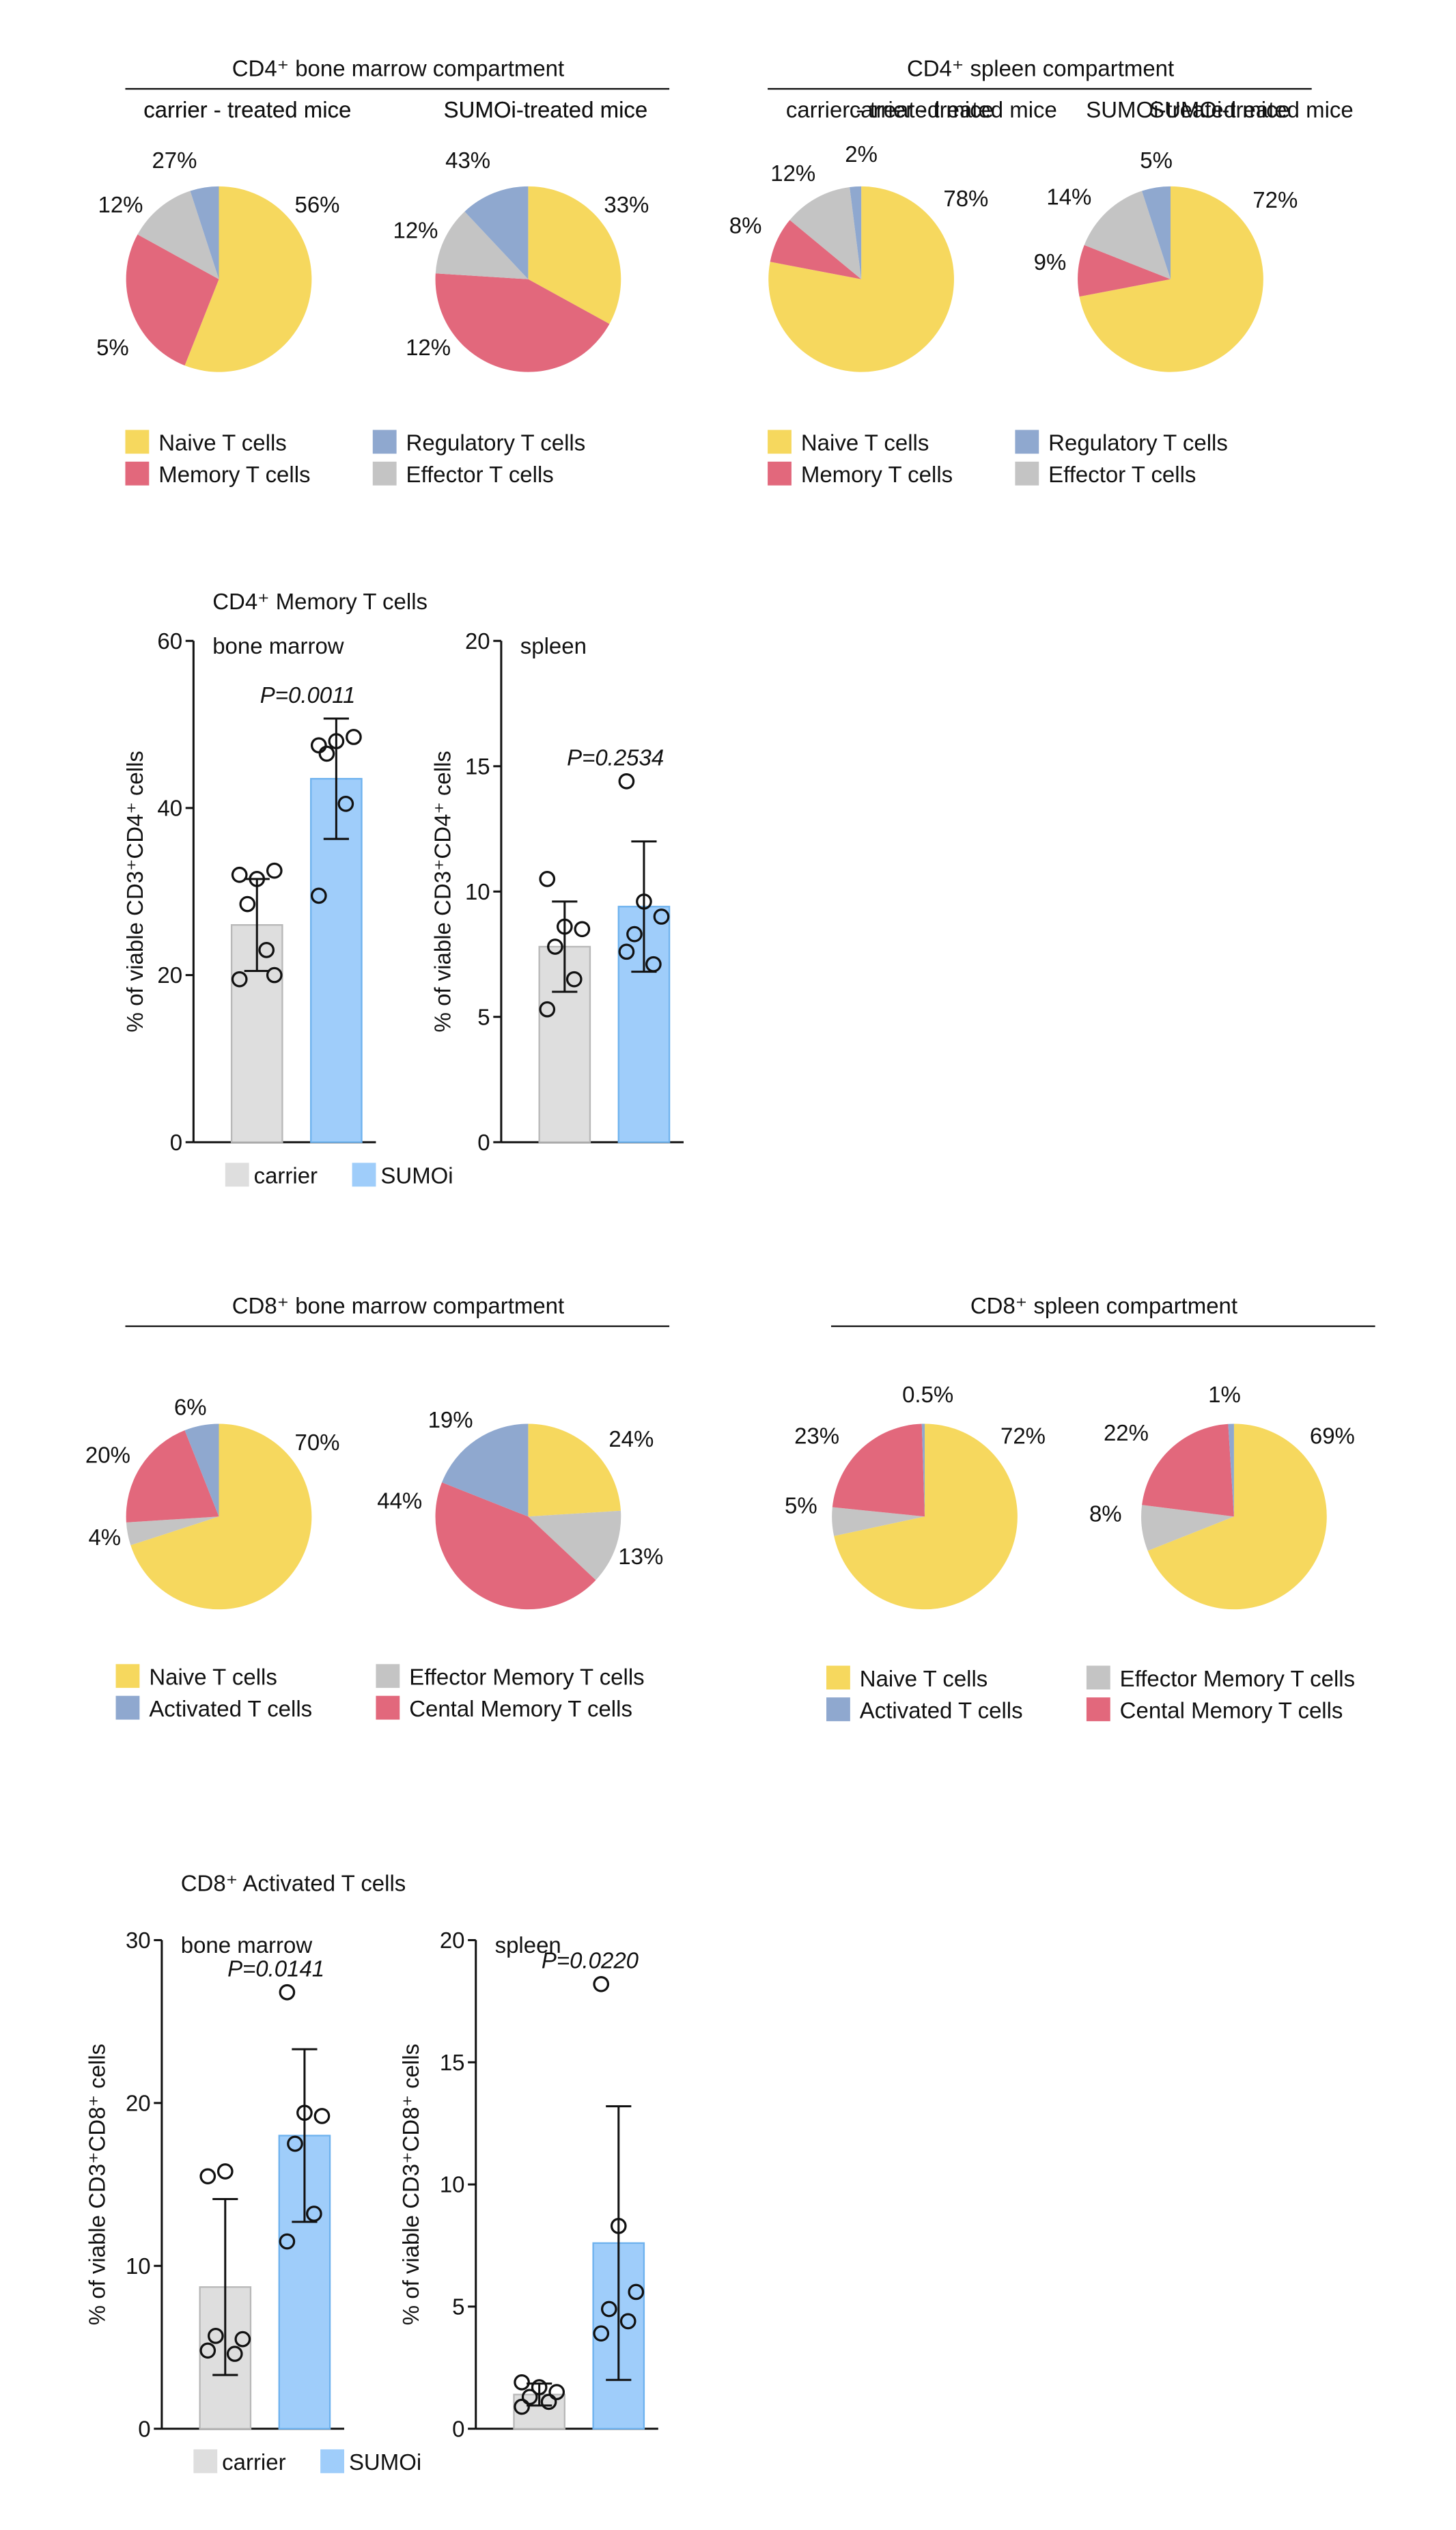  I want to click on cd8-bm-legend-label: Activated T cells, so click(230, 1709).